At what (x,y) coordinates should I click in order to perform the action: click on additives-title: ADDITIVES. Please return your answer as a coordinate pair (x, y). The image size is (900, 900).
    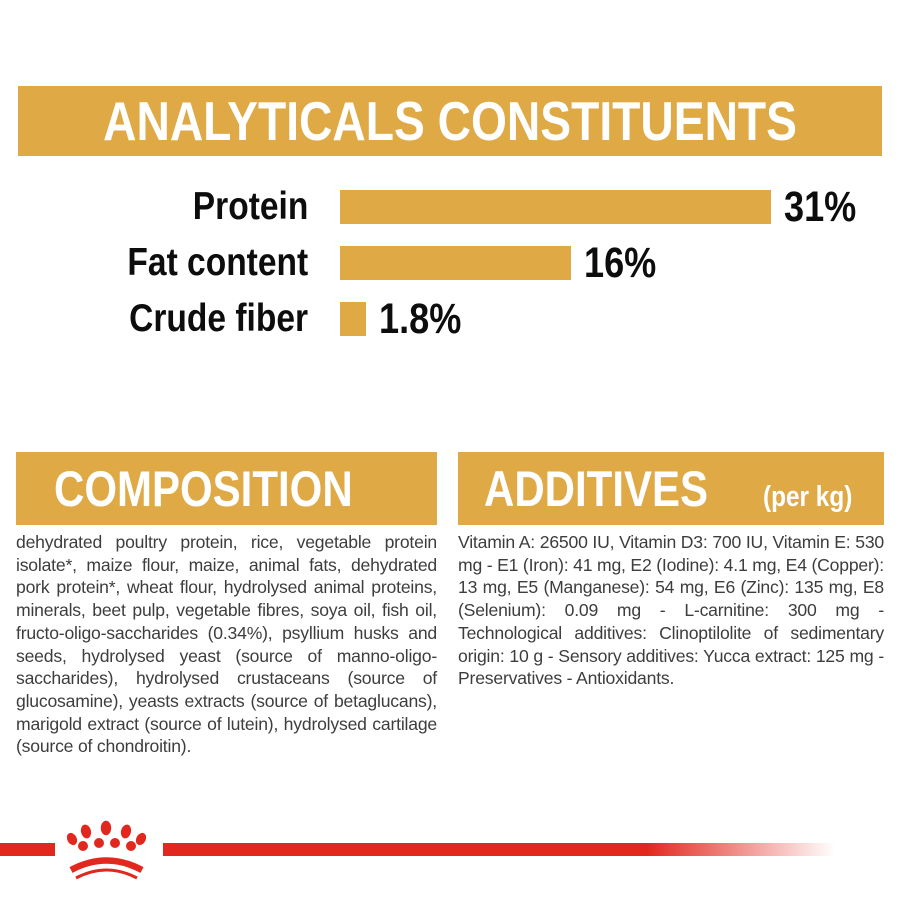
    Looking at the image, I should click on (596, 488).